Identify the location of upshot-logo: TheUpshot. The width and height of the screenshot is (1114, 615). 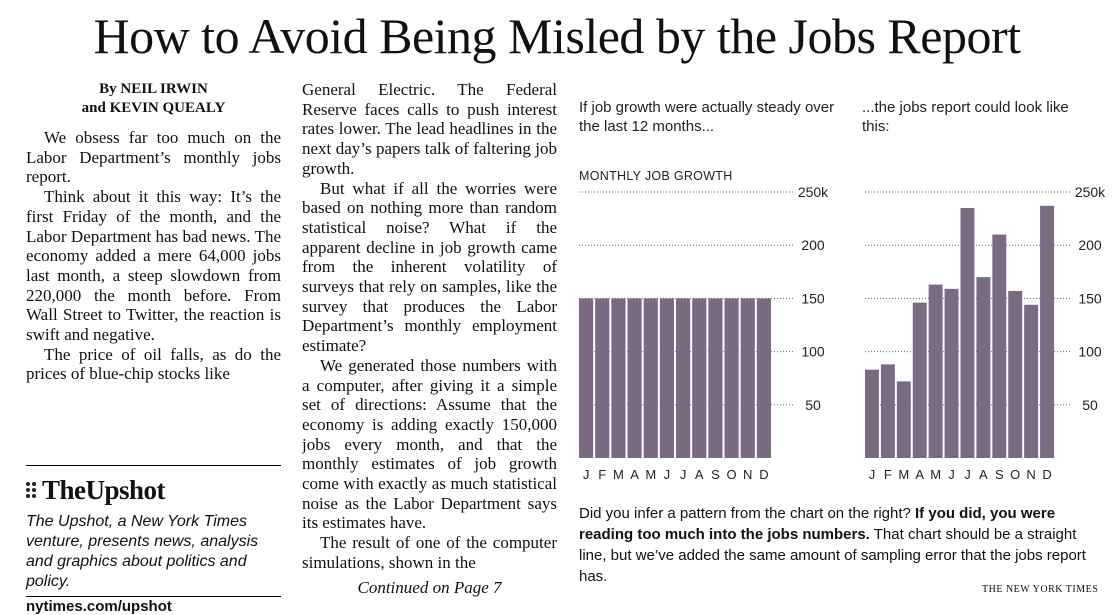
(153, 490).